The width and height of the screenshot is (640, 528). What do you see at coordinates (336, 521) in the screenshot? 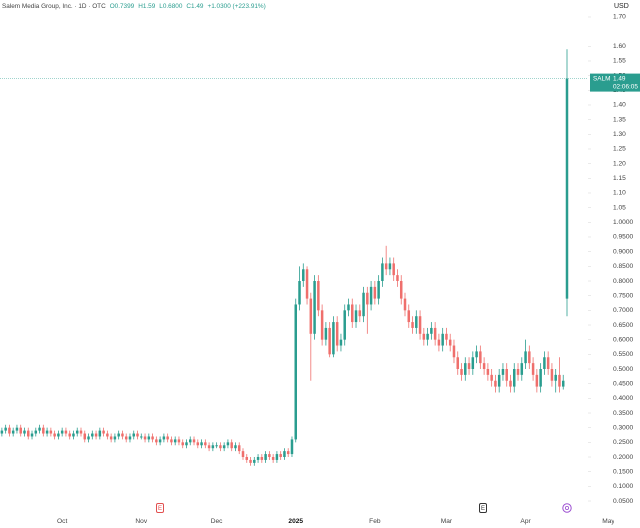
I see `time-axis: Oct Nov Dec 2025 Feb Mar Apr May` at bounding box center [336, 521].